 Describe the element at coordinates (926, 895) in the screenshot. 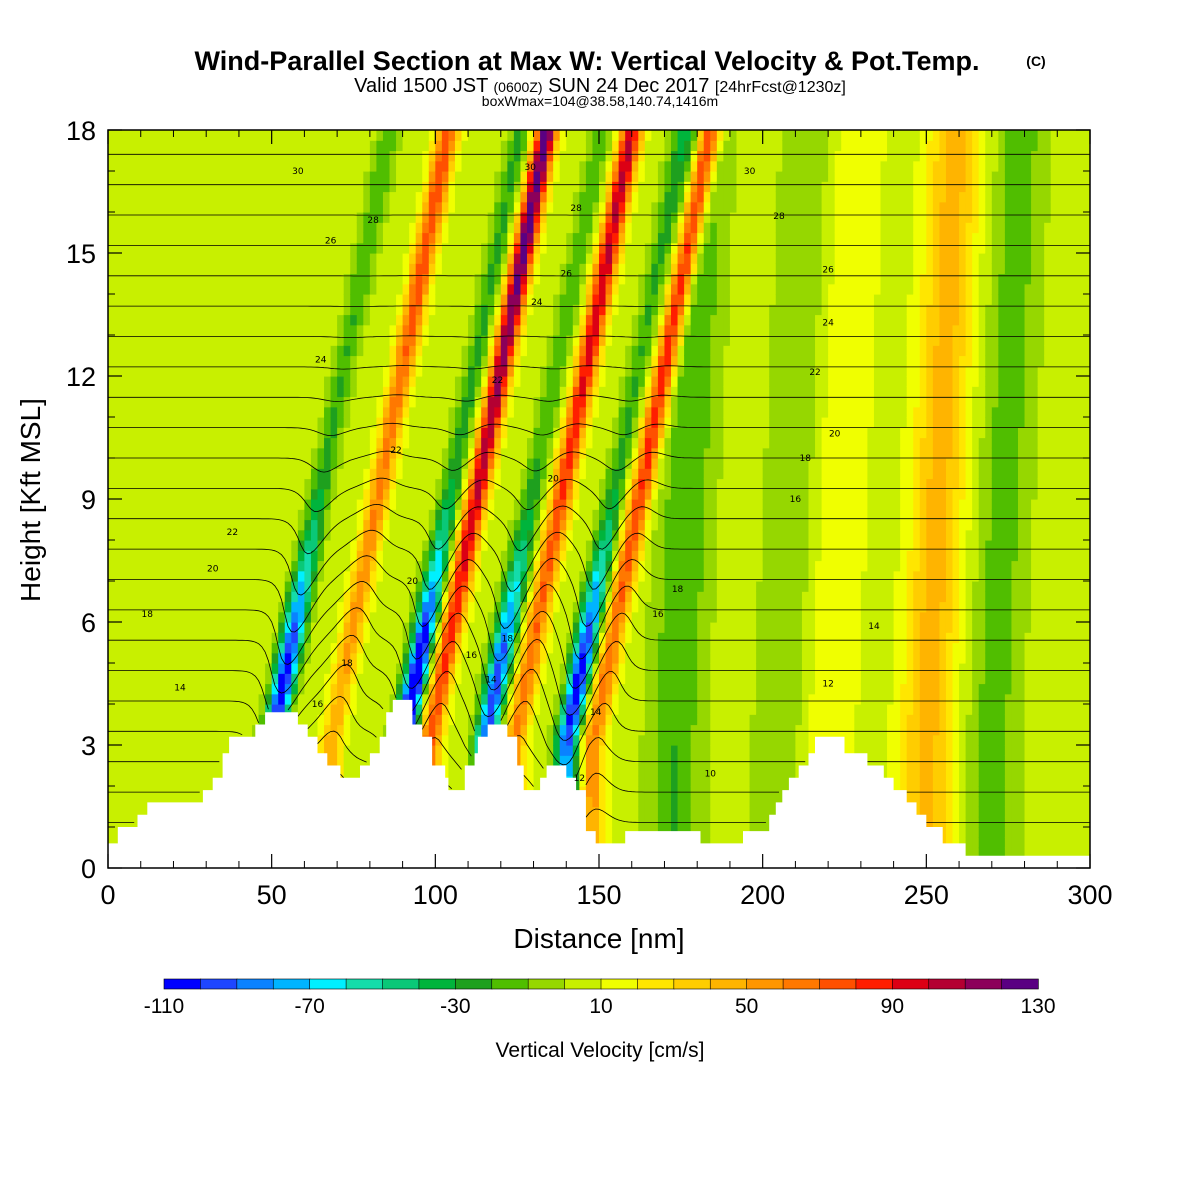

I see `x-tick-label: 250` at that location.